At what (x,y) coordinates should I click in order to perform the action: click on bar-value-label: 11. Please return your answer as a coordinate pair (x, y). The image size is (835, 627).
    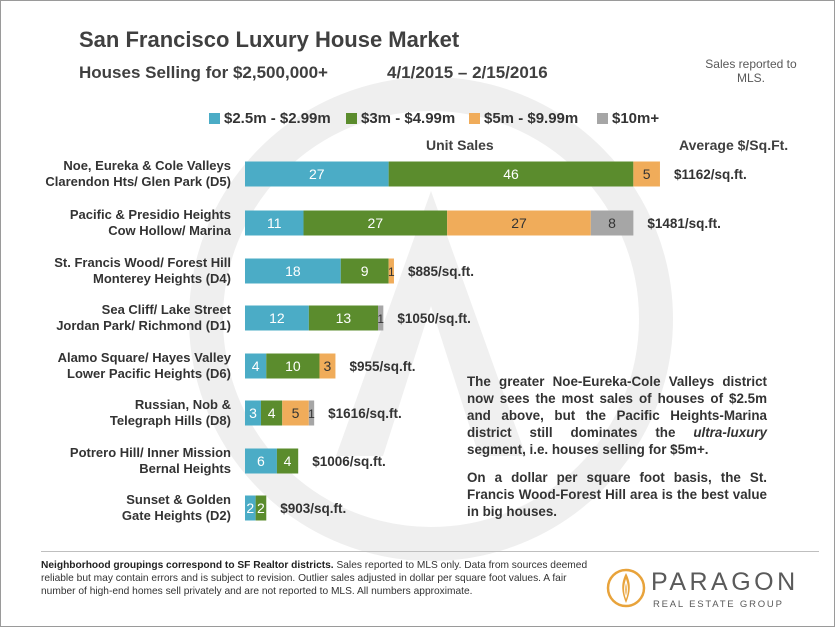
    Looking at the image, I should click on (274, 223).